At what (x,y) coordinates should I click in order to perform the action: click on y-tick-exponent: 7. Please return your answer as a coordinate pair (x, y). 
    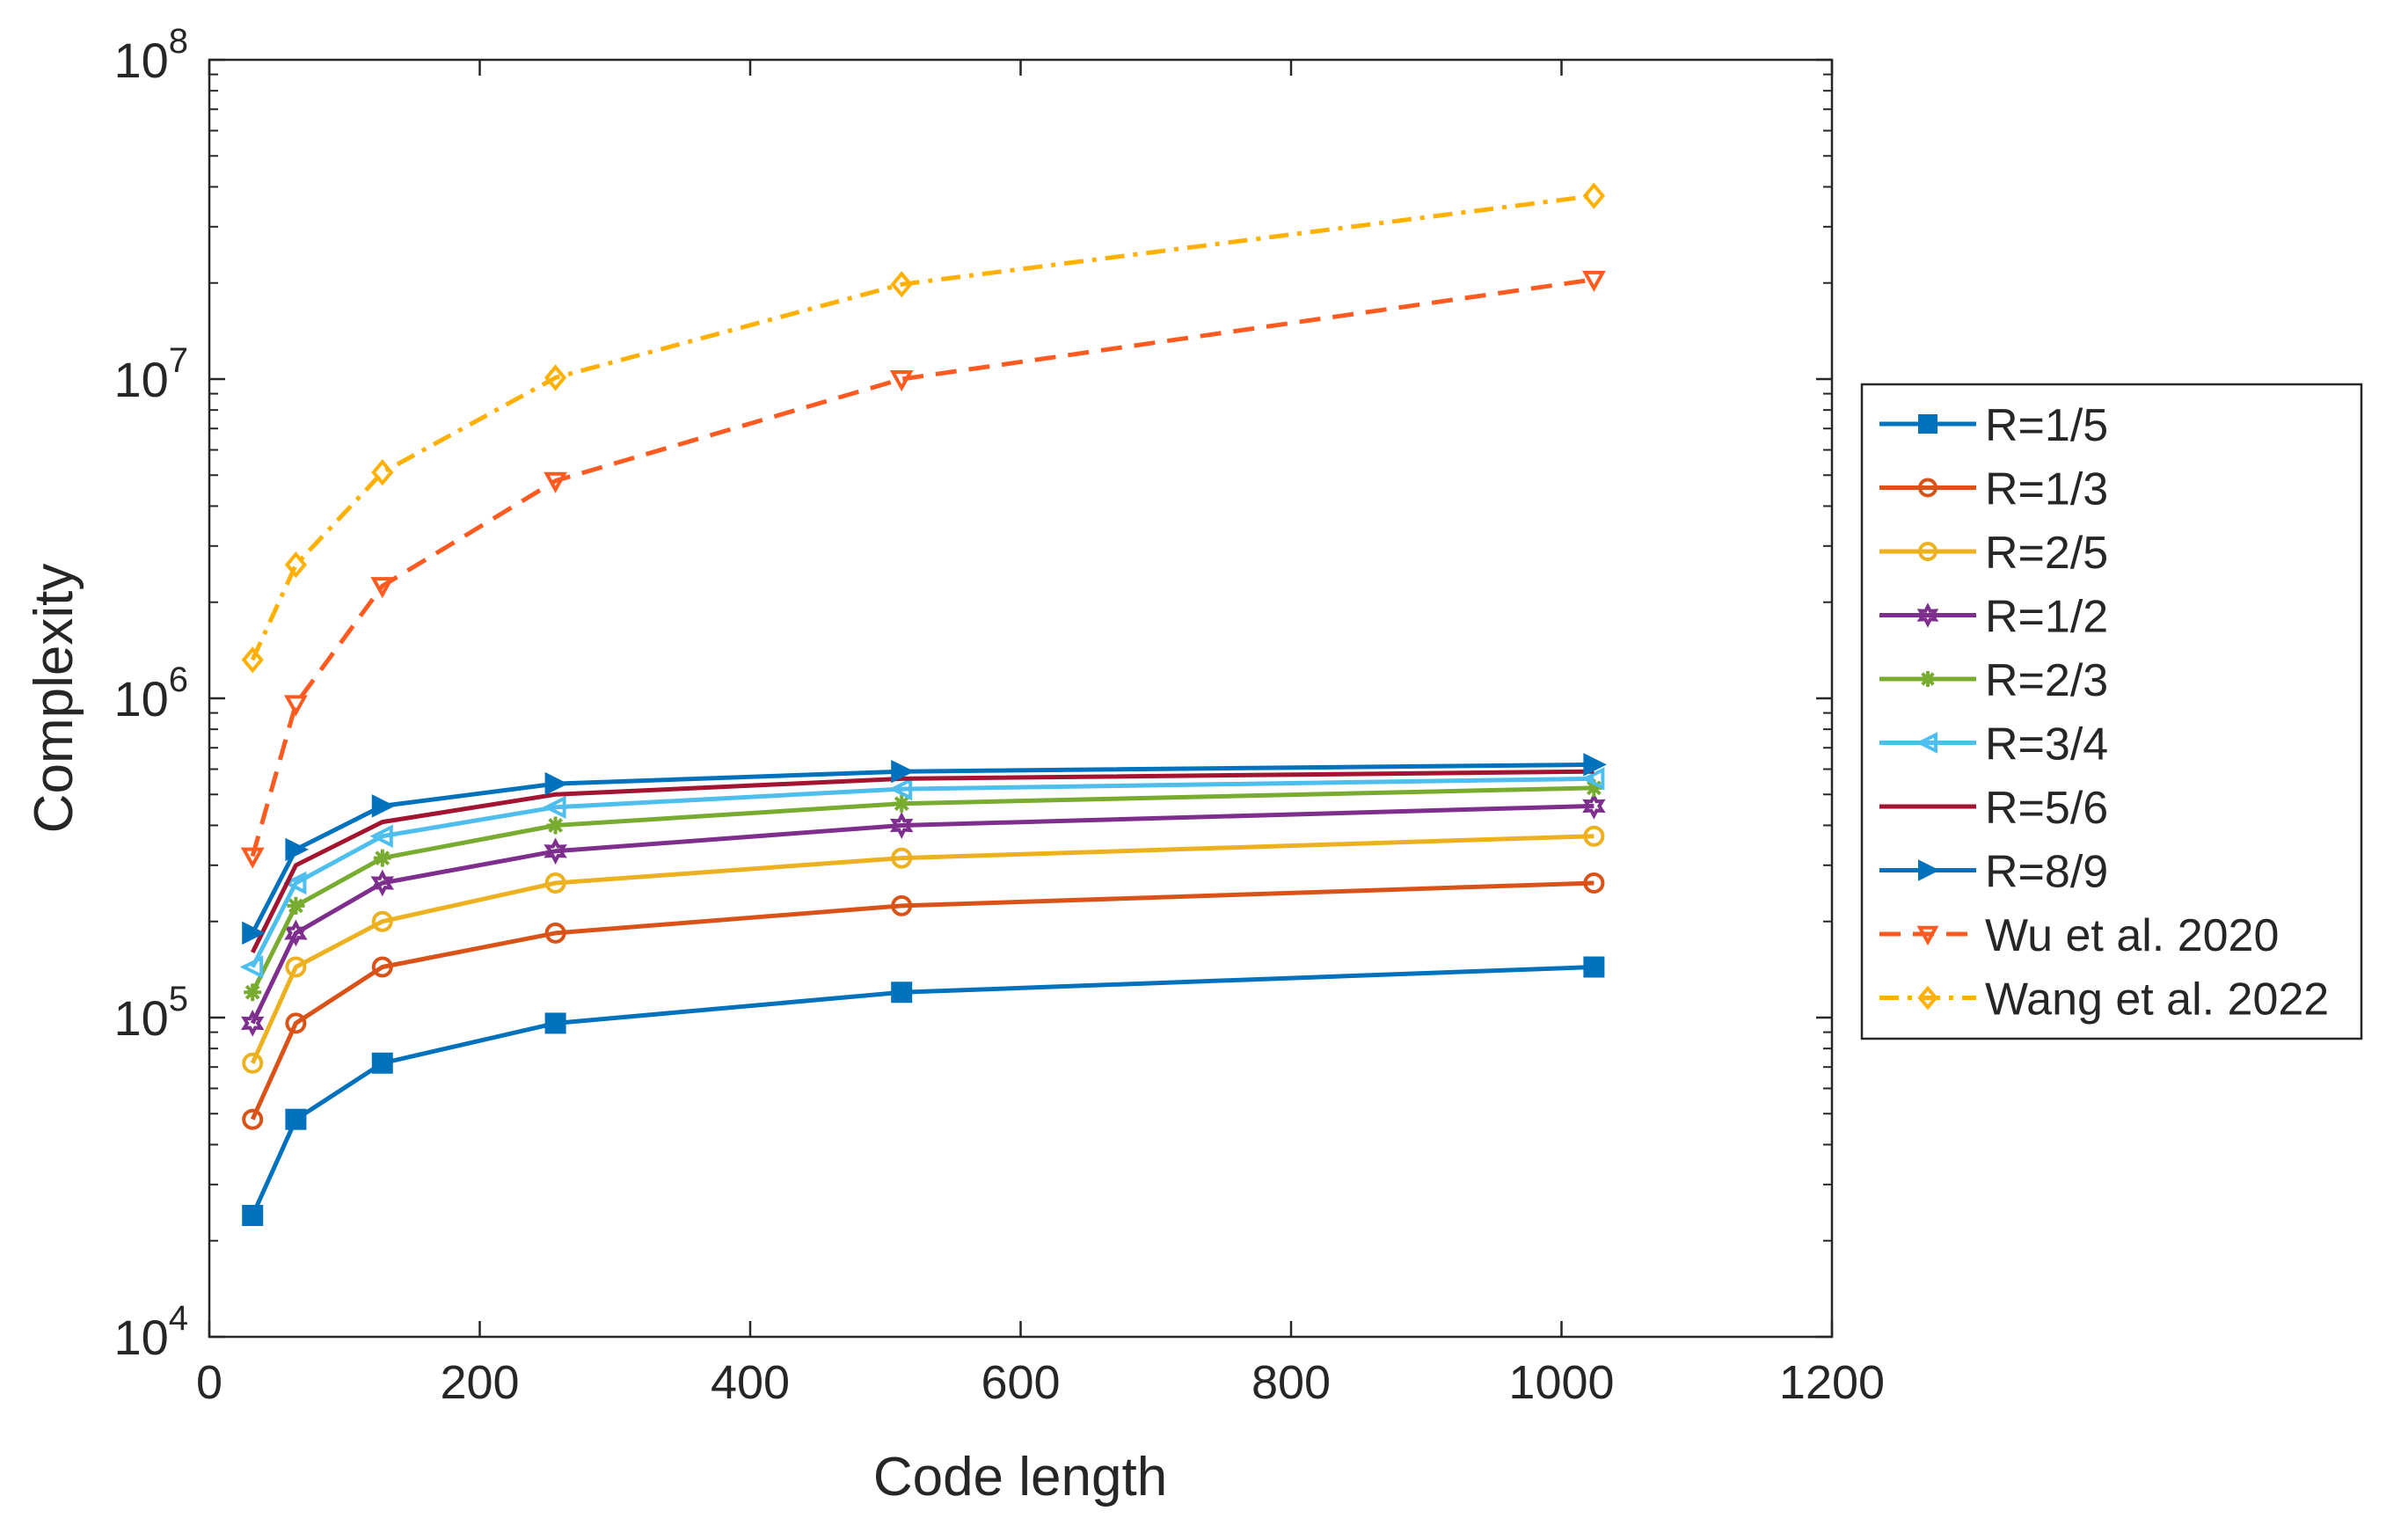
    Looking at the image, I should click on (178, 360).